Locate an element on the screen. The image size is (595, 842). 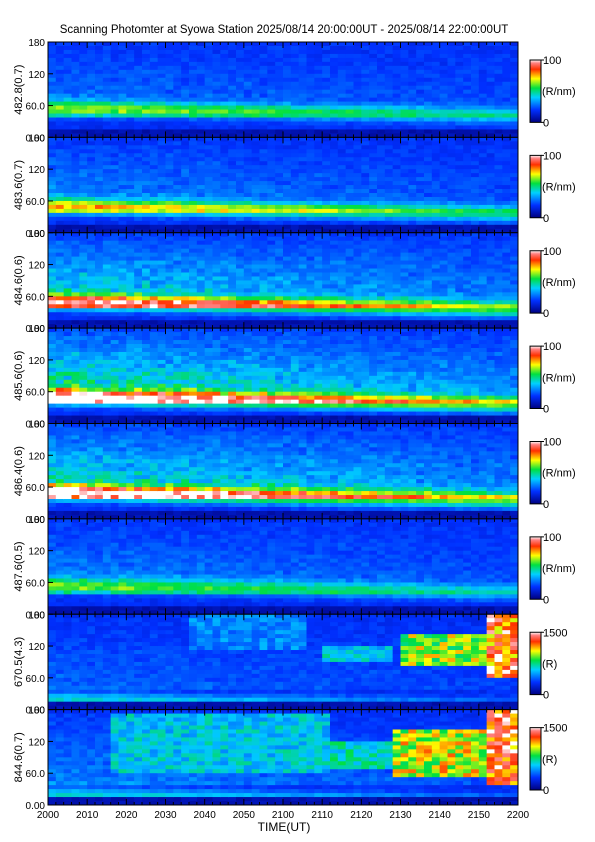
y-tick-label: 60.0 is located at coordinates (36, 297).